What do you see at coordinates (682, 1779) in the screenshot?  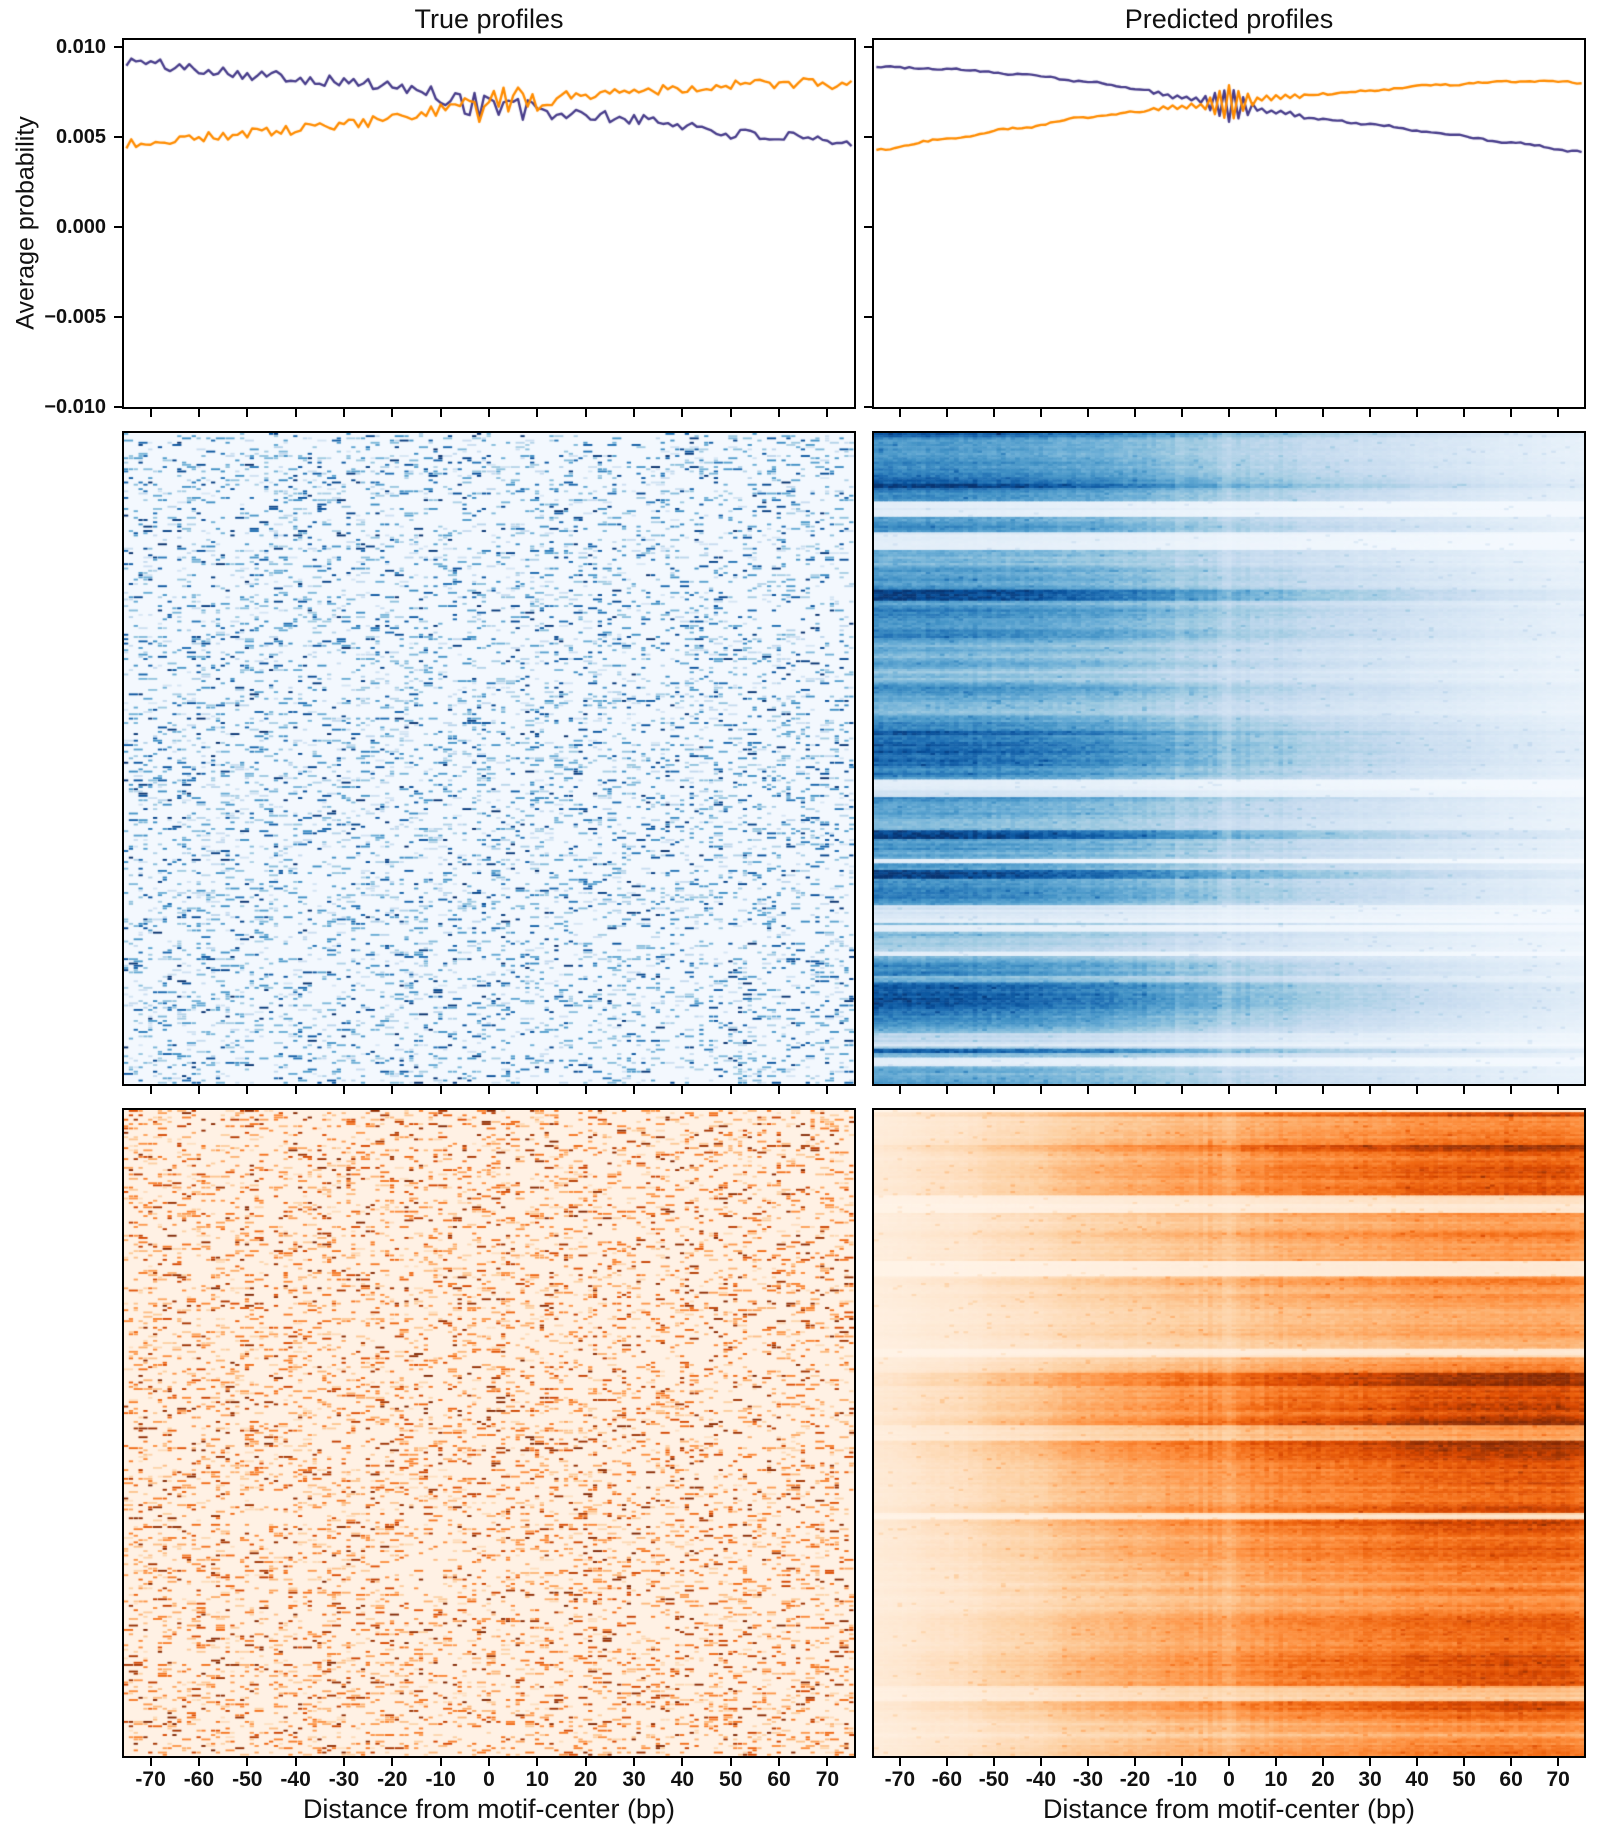 I see `x-tick-label: 40` at bounding box center [682, 1779].